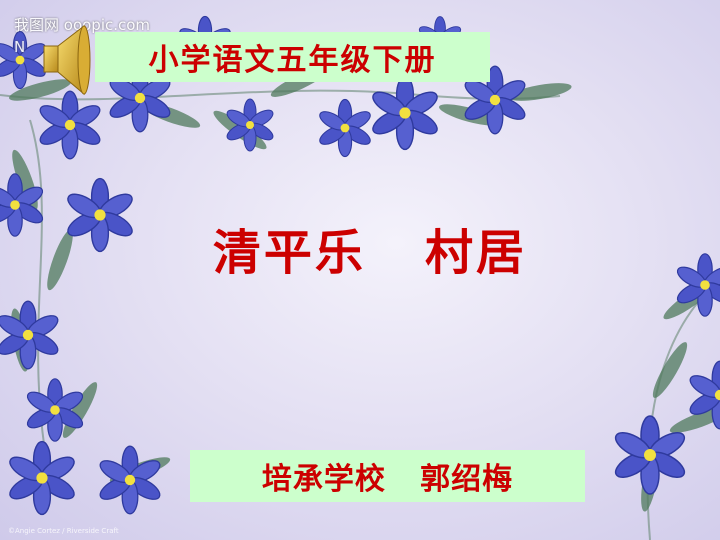 The image size is (720, 540). I want to click on subtitle-label: 小学语文五年级下册, so click(292, 57).